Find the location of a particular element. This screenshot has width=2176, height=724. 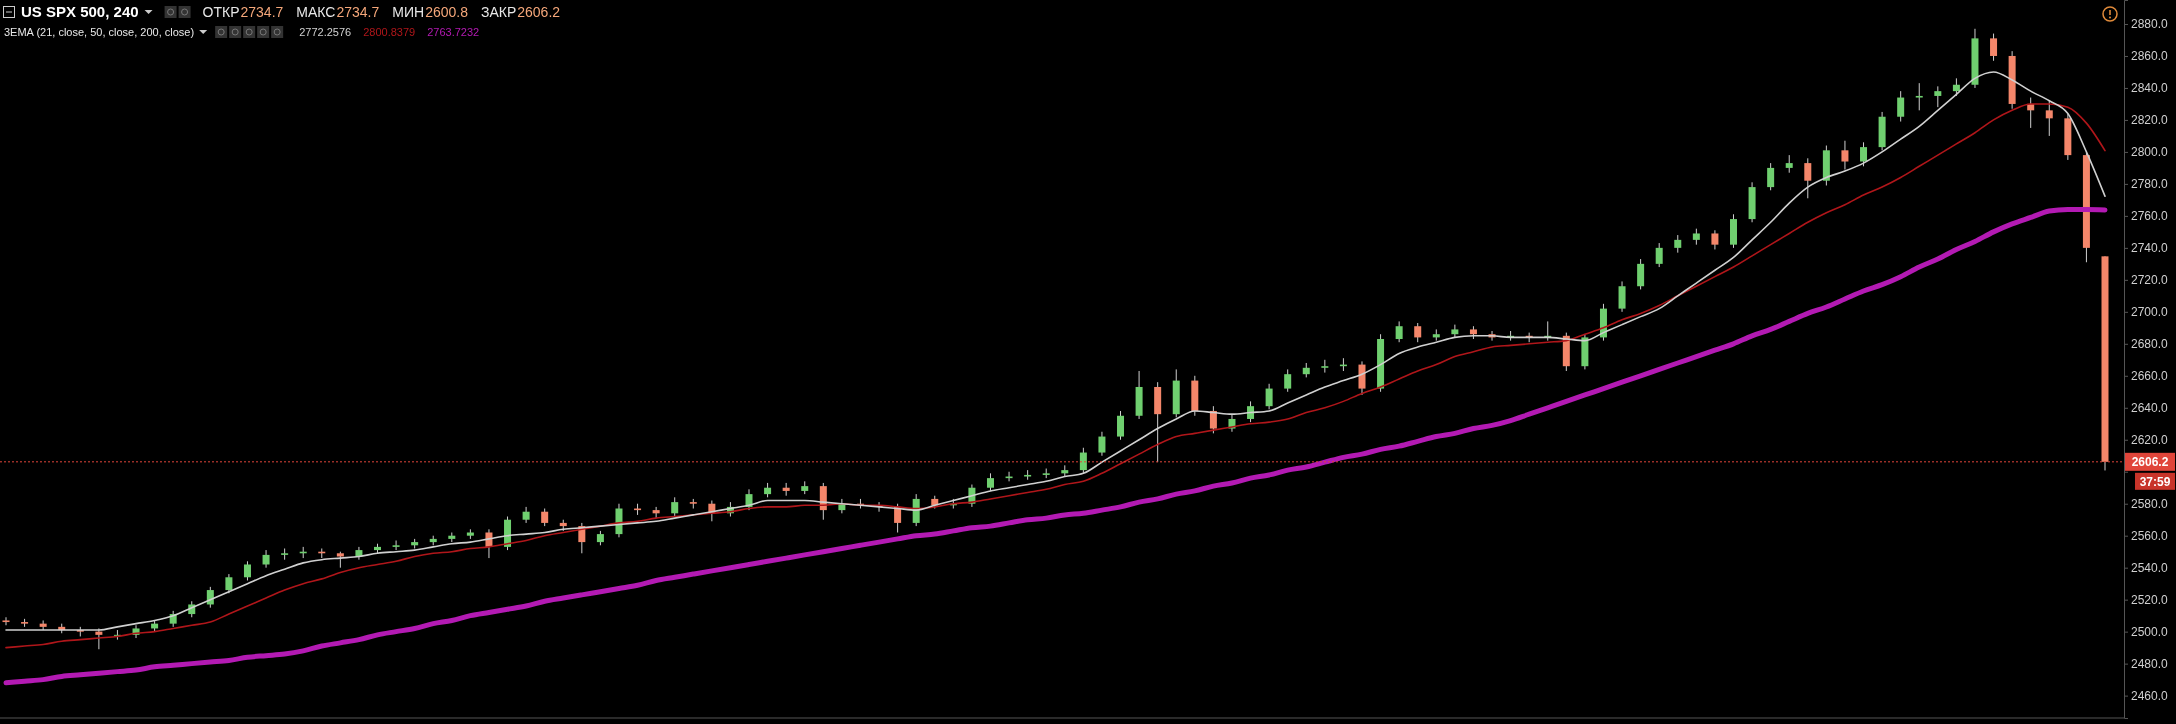

annotation: 2600.8 is located at coordinates (447, 12).